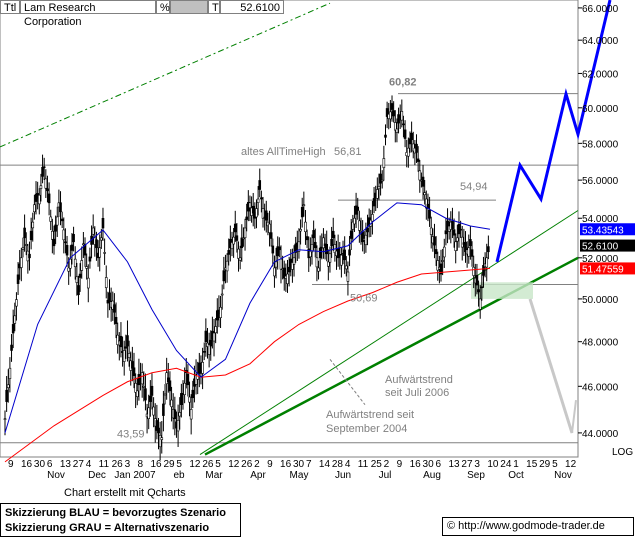 Image resolution: width=636 pixels, height=539 pixels. I want to click on level-5069-value: 50,69, so click(364, 299).